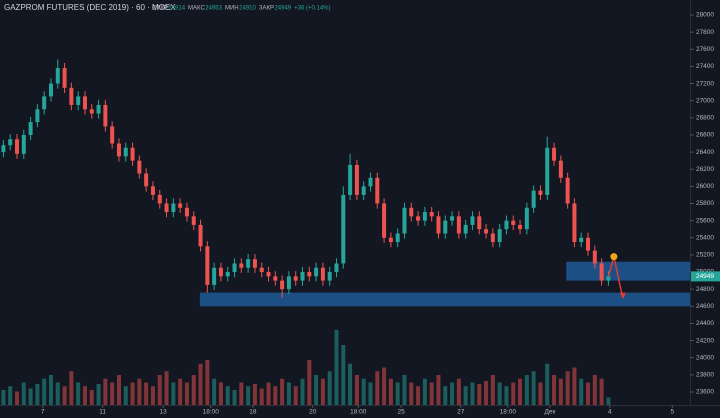 The image size is (720, 418). I want to click on header-label: МАКС, so click(196, 9).